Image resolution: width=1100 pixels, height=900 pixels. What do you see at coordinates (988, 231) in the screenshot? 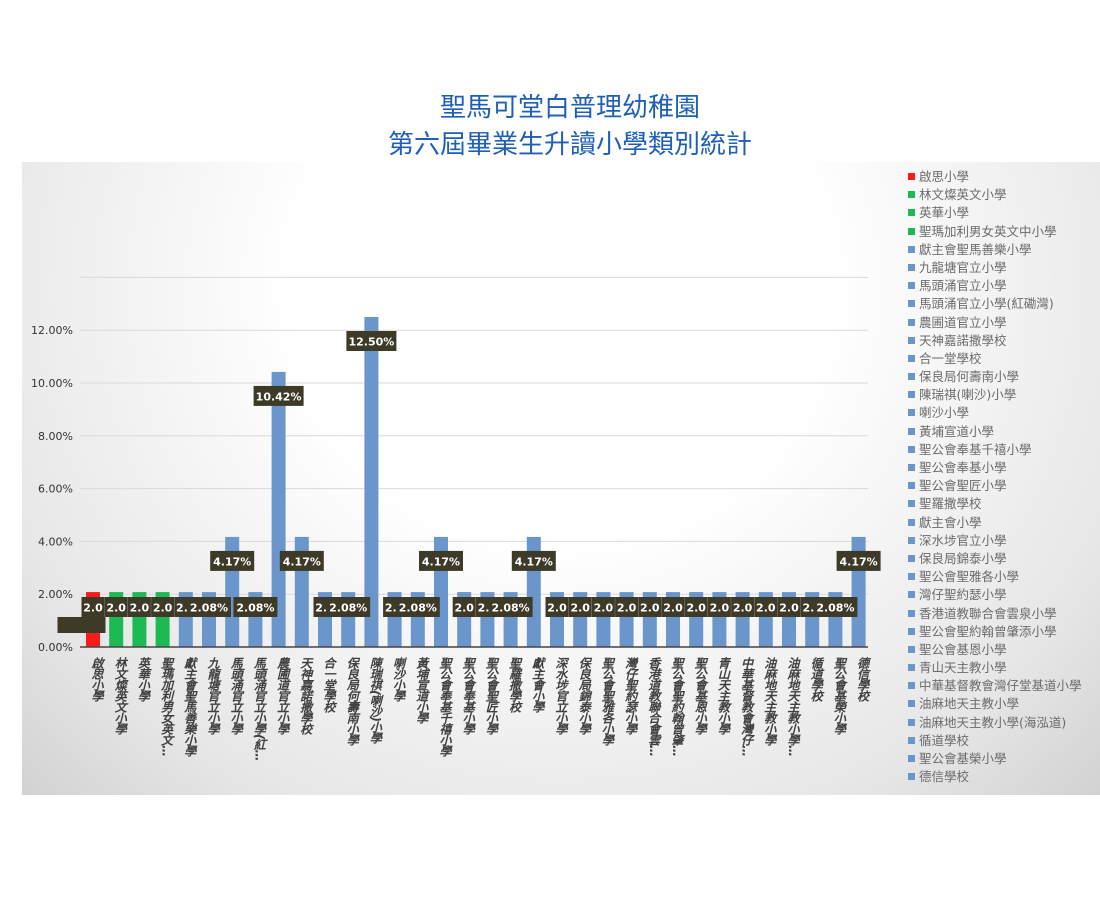
I see `legend-label: 聖瑪加利男女英文中小學` at bounding box center [988, 231].